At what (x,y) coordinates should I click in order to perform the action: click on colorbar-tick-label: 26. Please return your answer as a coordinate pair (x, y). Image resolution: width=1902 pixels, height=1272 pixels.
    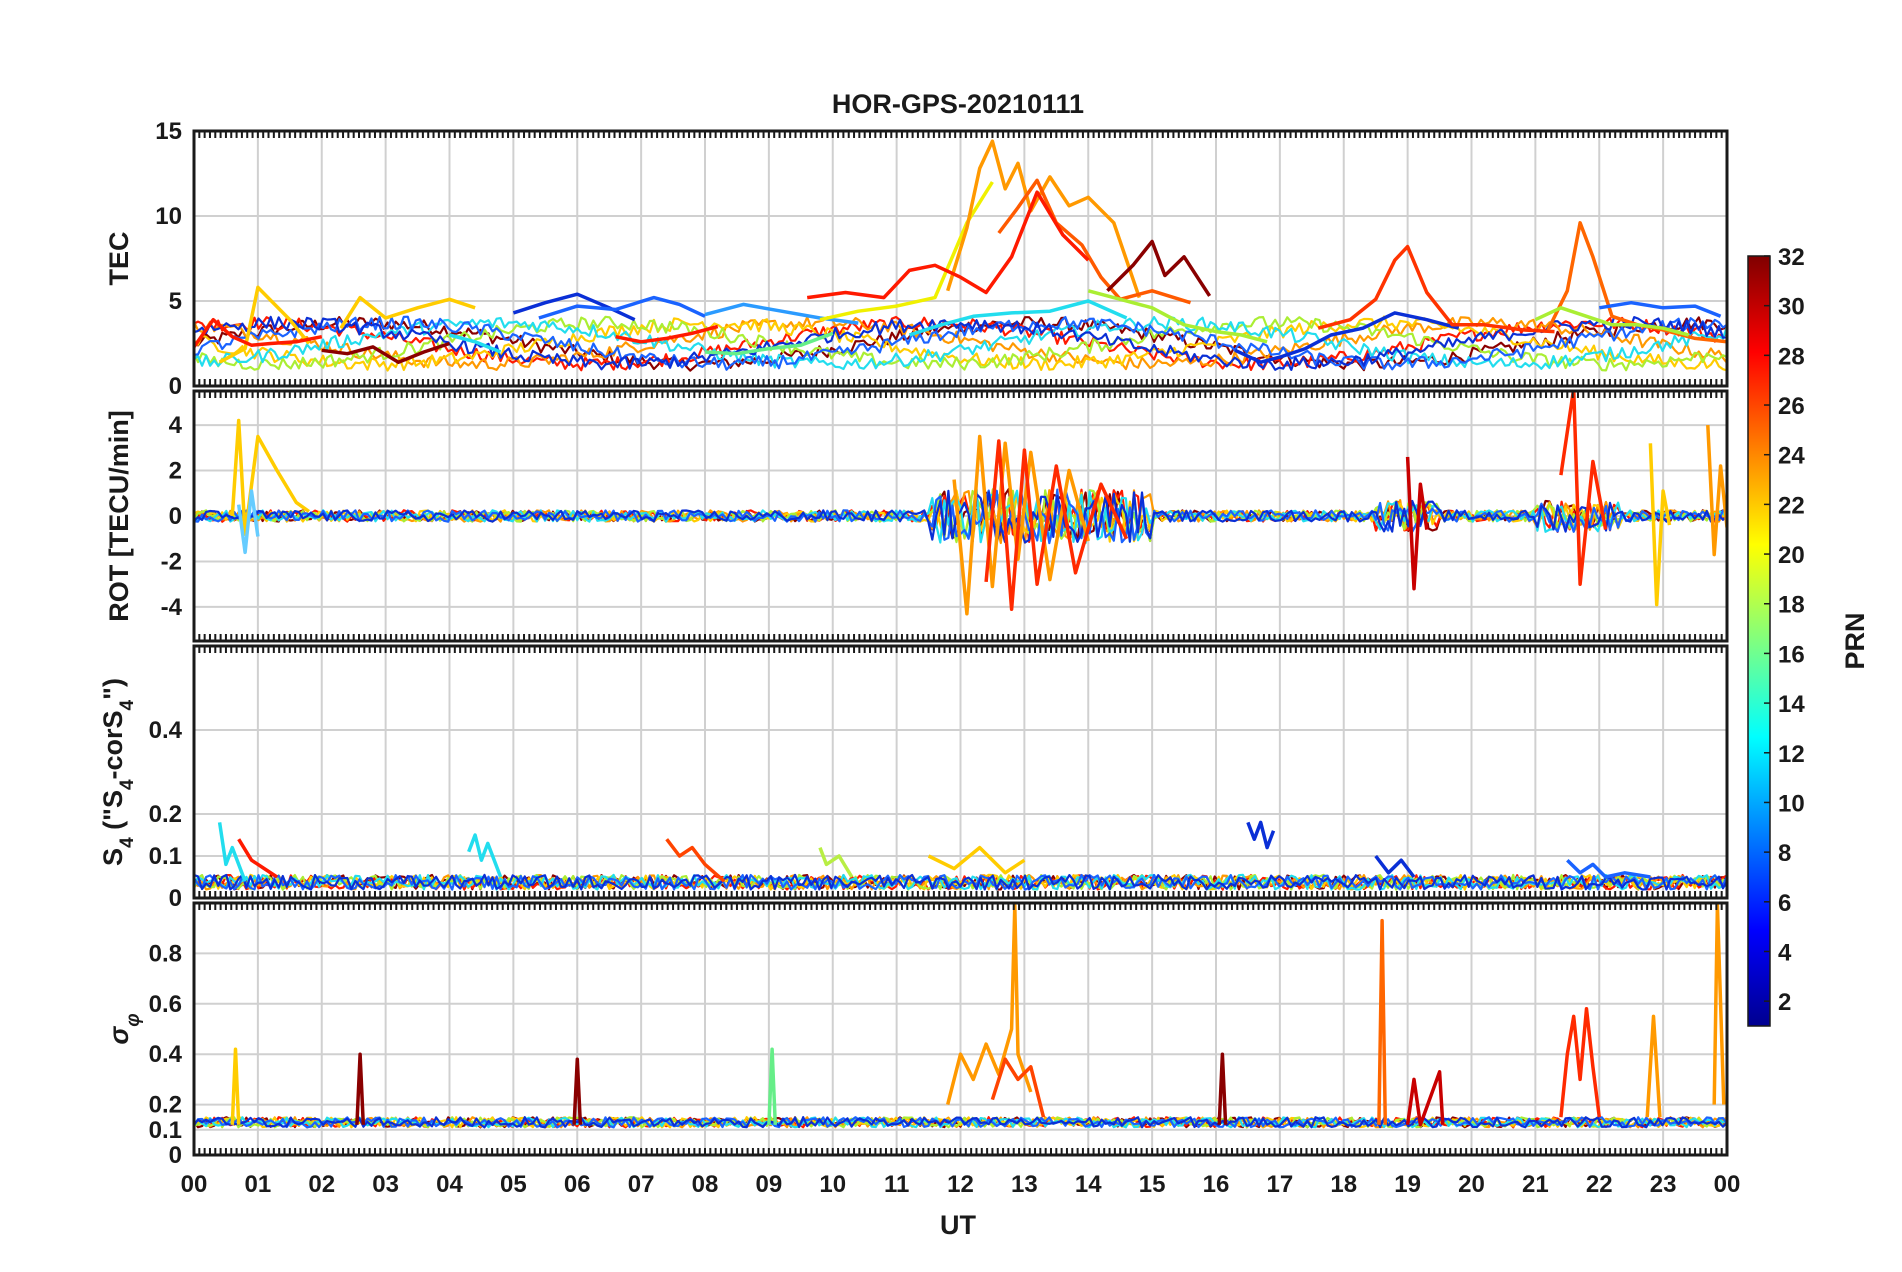
    Looking at the image, I should click on (1791, 406).